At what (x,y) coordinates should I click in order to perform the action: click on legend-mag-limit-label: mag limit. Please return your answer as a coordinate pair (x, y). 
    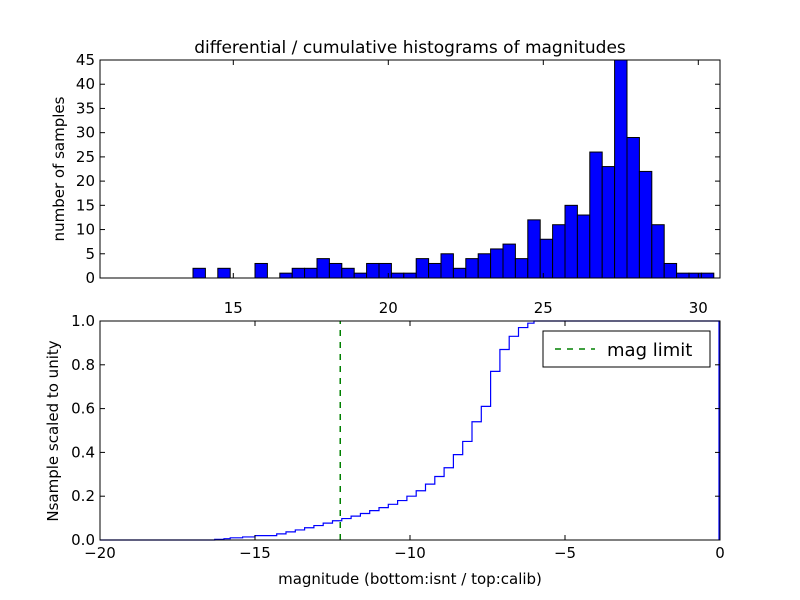
    Looking at the image, I should click on (649, 350).